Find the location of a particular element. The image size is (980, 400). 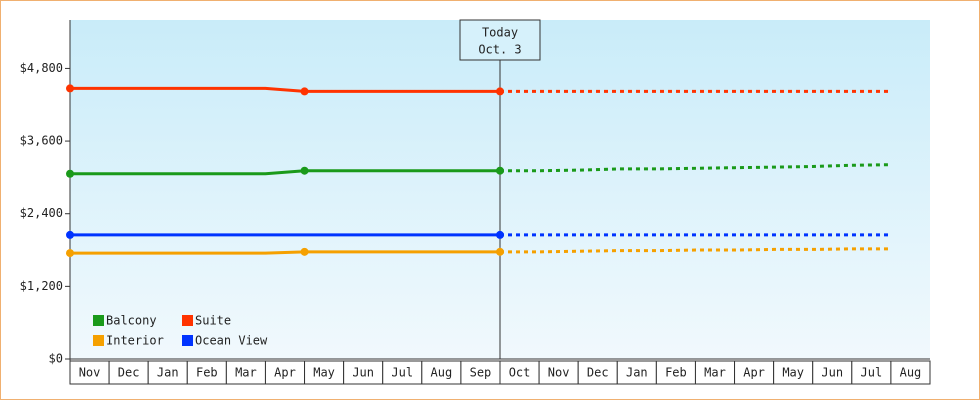

today-label: Oct. 3 is located at coordinates (499, 50).